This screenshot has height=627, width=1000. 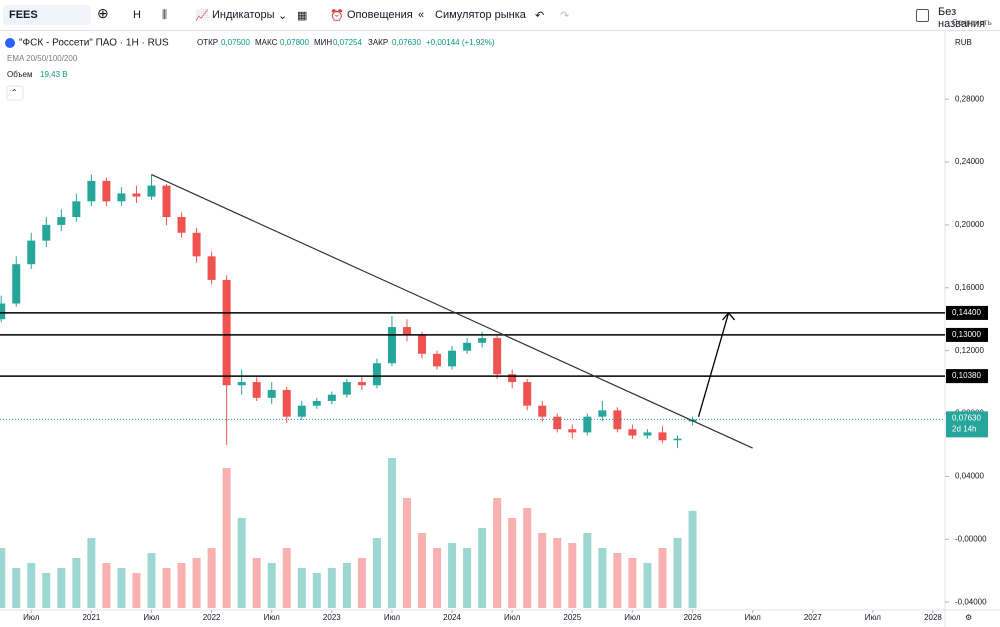 I want to click on open-label: ОТКР, so click(x=207, y=42).